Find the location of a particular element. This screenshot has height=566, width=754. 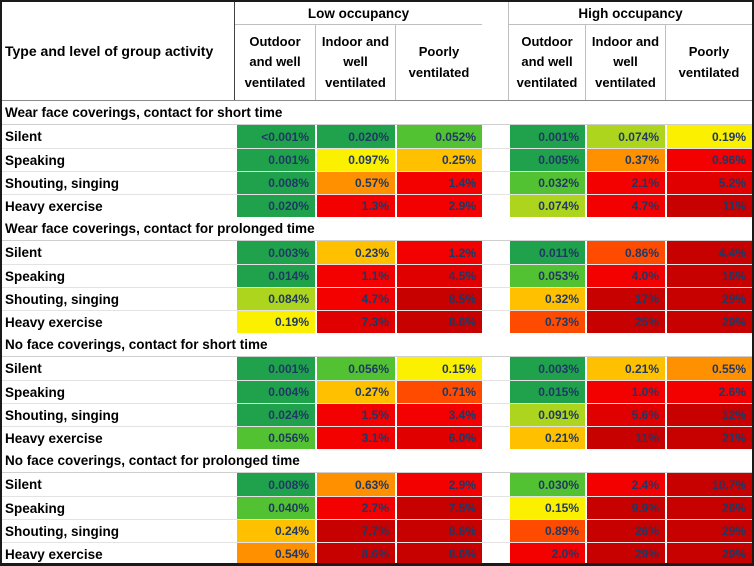

risk-cell: 0.25% is located at coordinates (438, 160).